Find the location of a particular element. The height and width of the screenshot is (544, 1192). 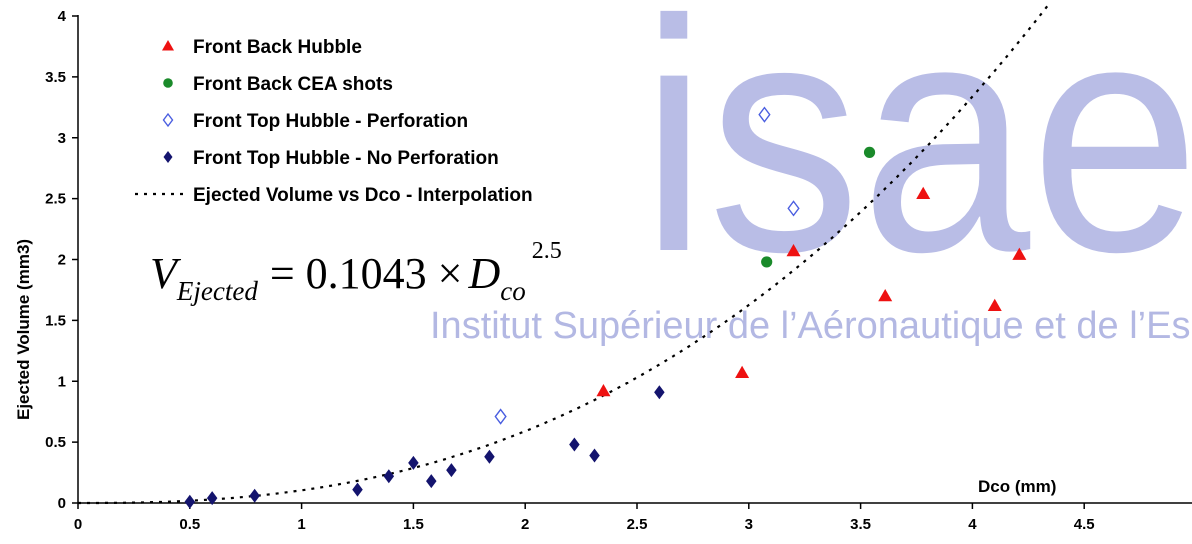

y-axis-title: Ejected Volume (mm3) is located at coordinates (23, 329).